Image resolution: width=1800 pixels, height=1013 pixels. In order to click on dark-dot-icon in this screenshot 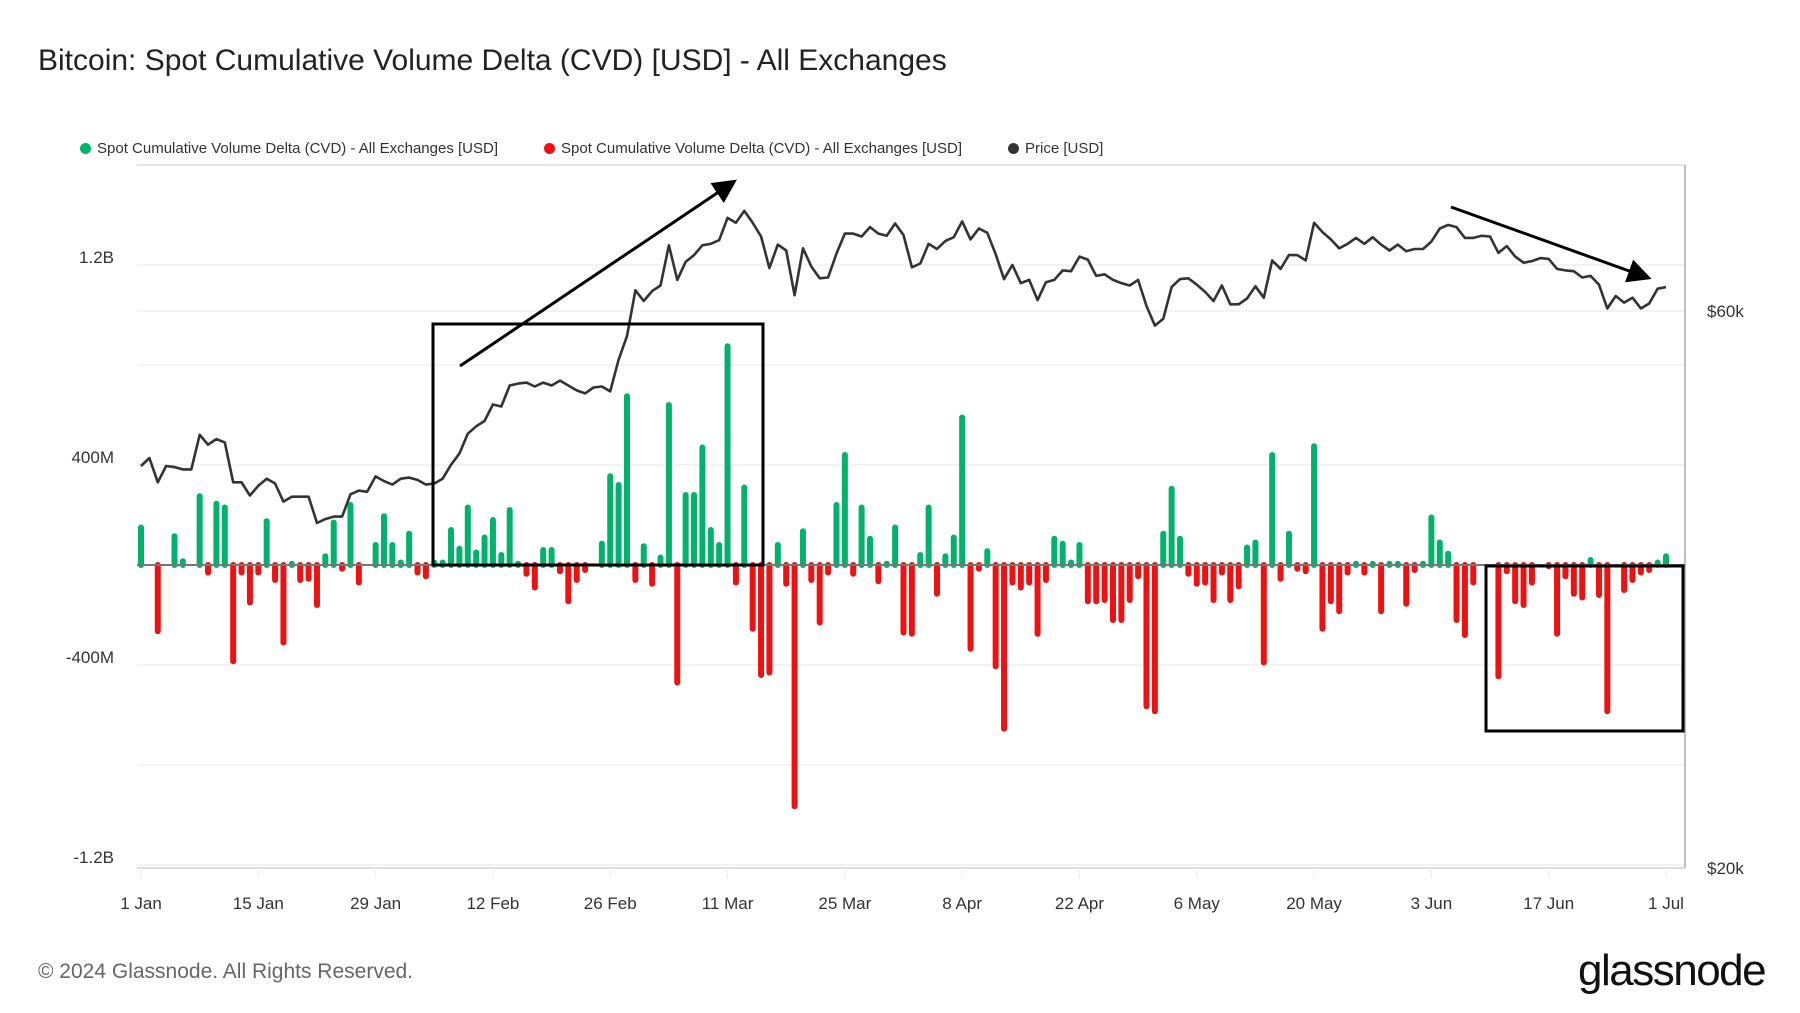, I will do `click(1013, 148)`.